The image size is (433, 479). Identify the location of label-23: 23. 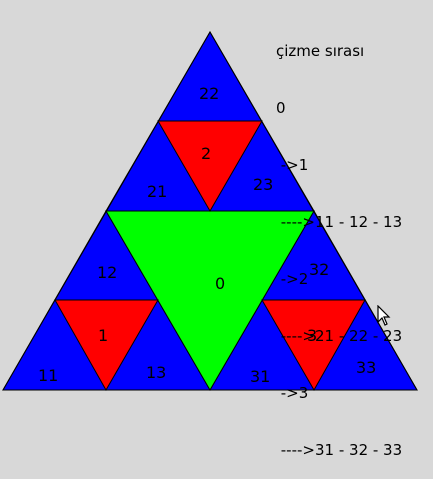
(263, 184).